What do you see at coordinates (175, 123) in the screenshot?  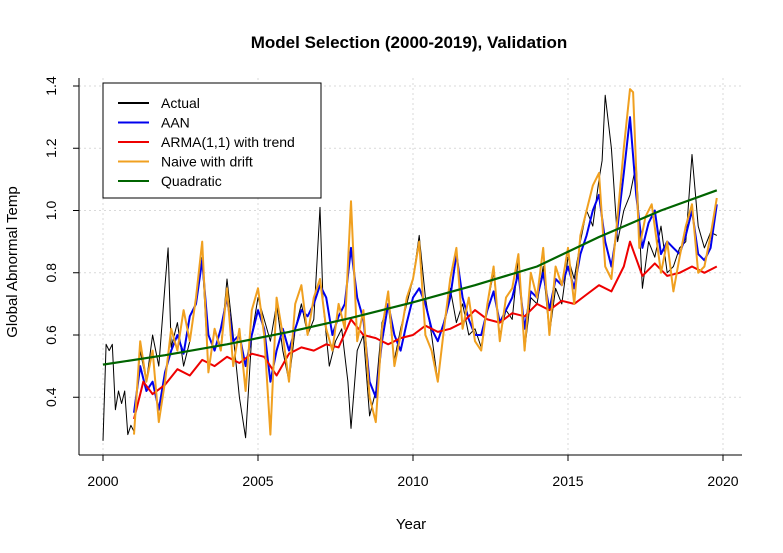 I see `legend-label-1: AAN` at bounding box center [175, 123].